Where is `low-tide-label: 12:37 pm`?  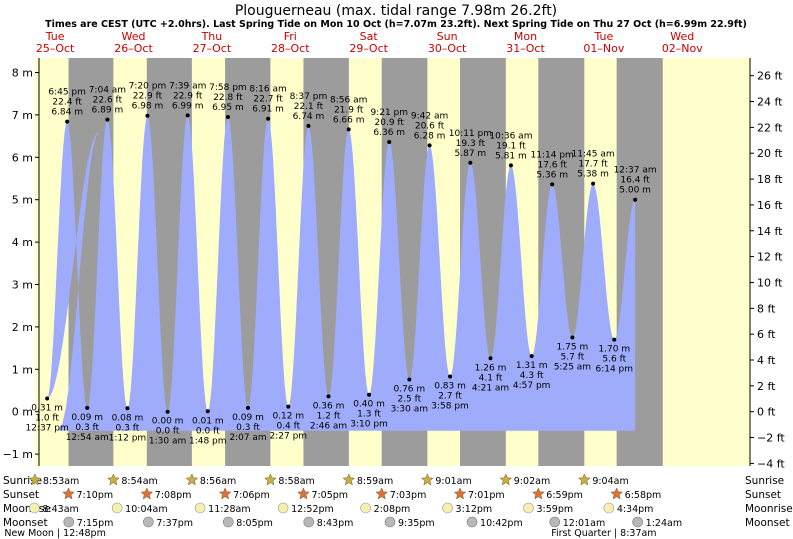 low-tide-label: 12:37 pm is located at coordinates (46, 429).